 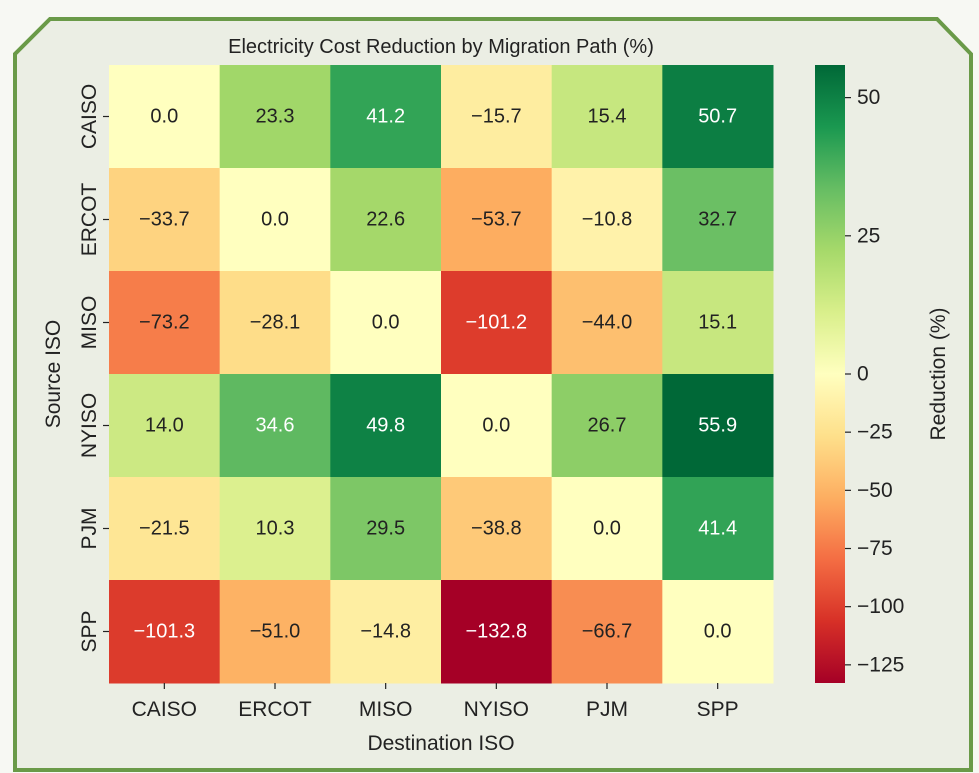 I want to click on heatmap-cell: 26.7, so click(x=607, y=426).